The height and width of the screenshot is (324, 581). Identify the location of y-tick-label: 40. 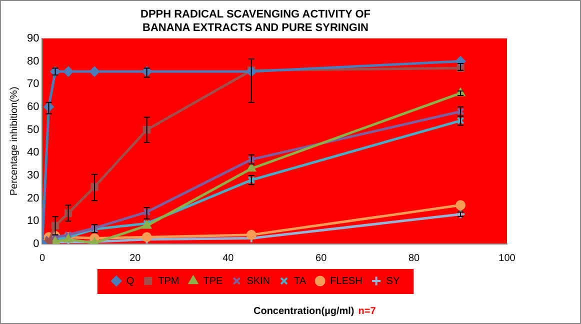
(33, 152).